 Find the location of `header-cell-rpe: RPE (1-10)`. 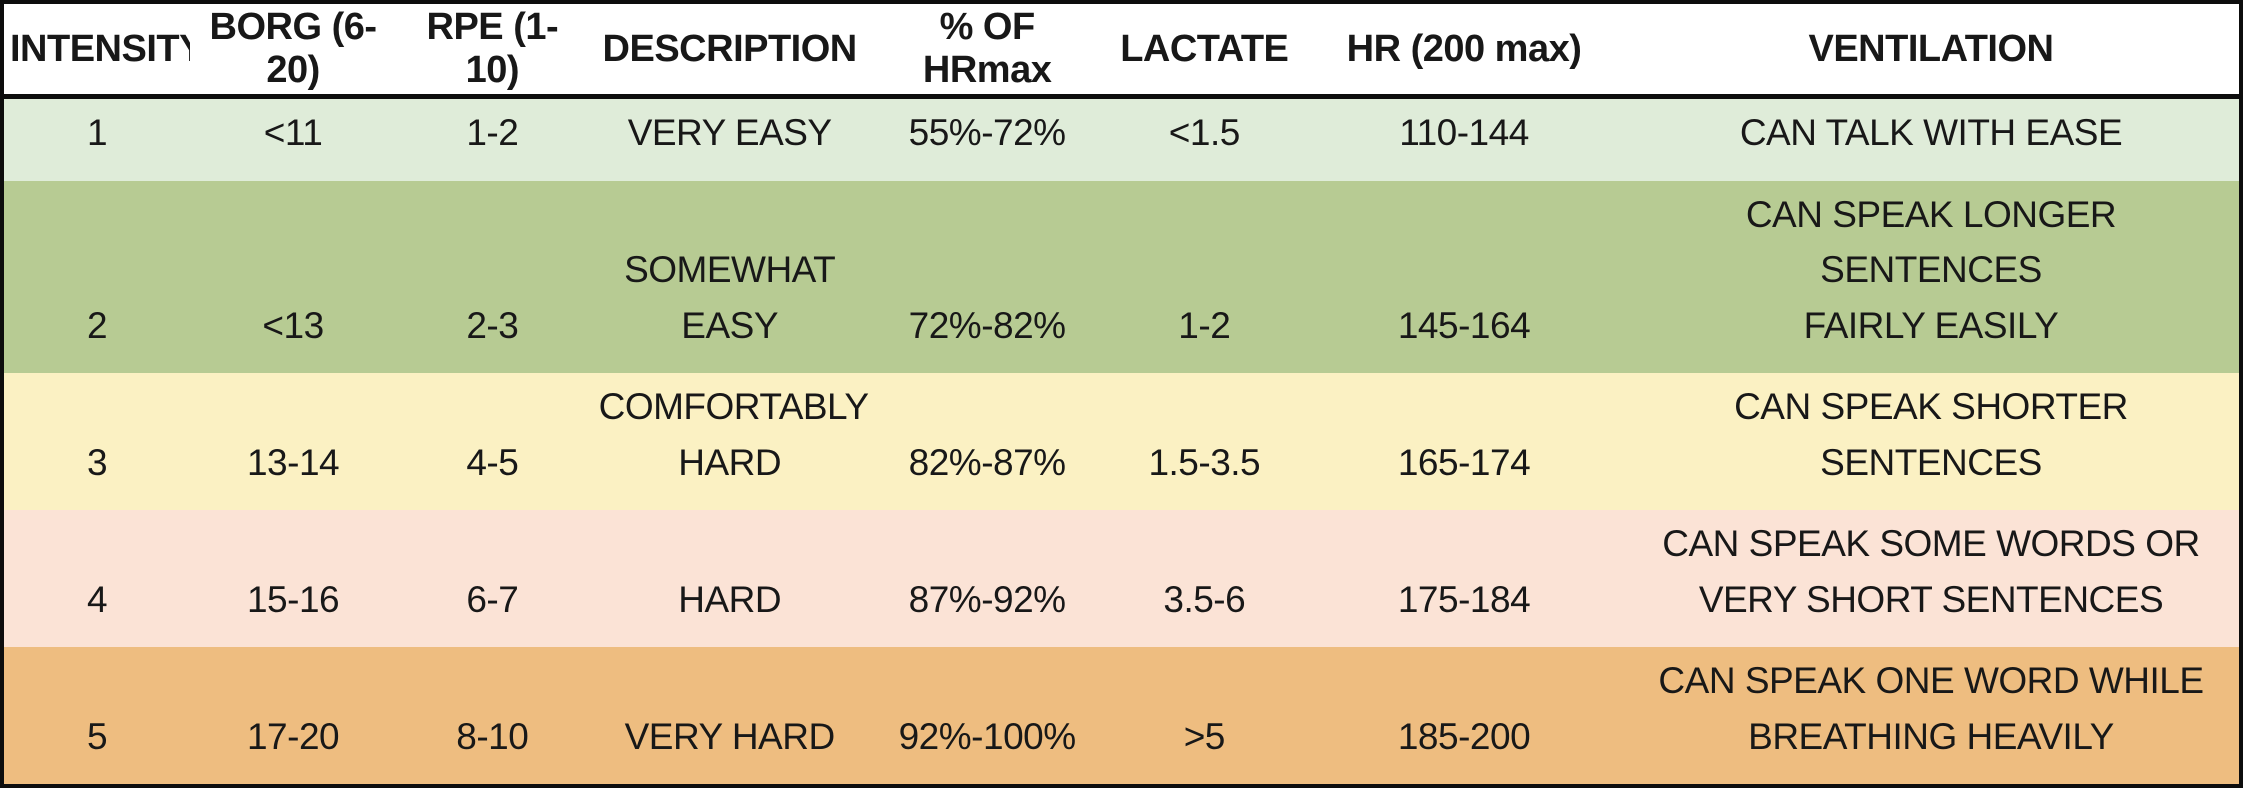

header-cell-rpe: RPE (1-10) is located at coordinates (492, 50).